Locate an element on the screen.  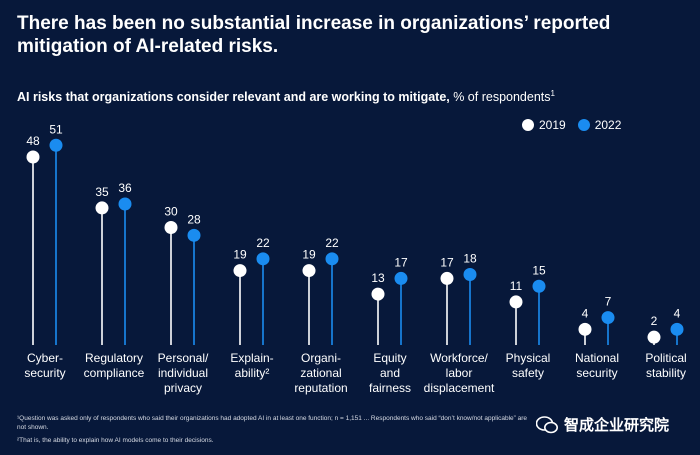
category-label-political-stability: Political stability is located at coordinates (665, 365).